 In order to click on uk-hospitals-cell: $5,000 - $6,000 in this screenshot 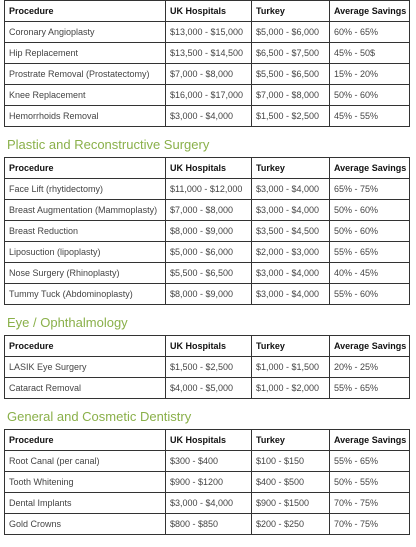, I will do `click(208, 252)`.